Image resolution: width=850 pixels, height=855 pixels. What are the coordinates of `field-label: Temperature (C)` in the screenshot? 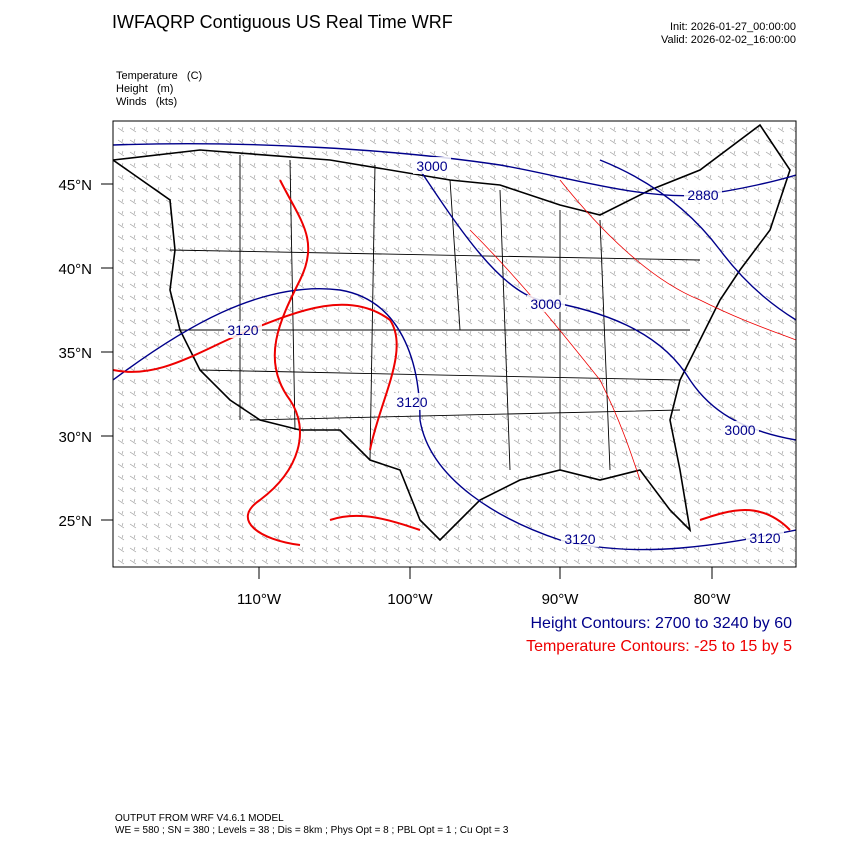 It's located at (159, 76).